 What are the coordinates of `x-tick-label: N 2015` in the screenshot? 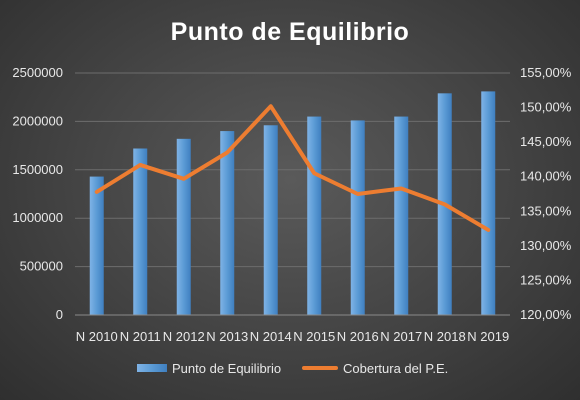 It's located at (314, 336).